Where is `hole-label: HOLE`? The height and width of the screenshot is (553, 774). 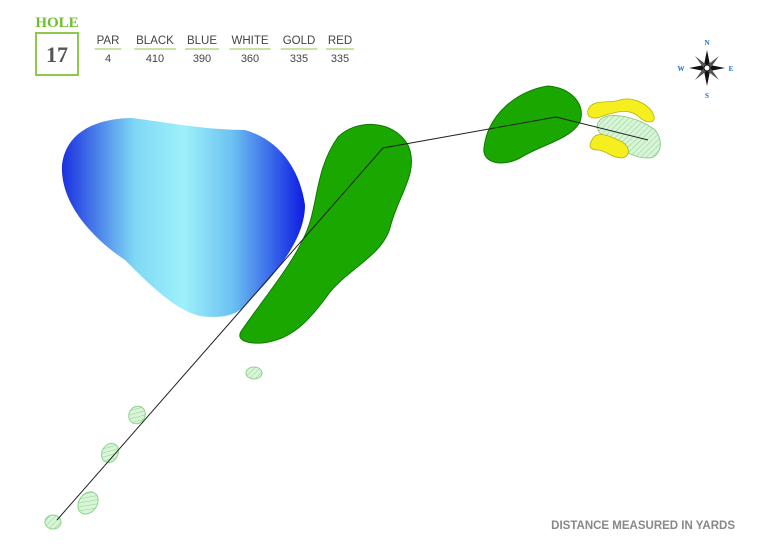
hole-label: HOLE is located at coordinates (56, 23).